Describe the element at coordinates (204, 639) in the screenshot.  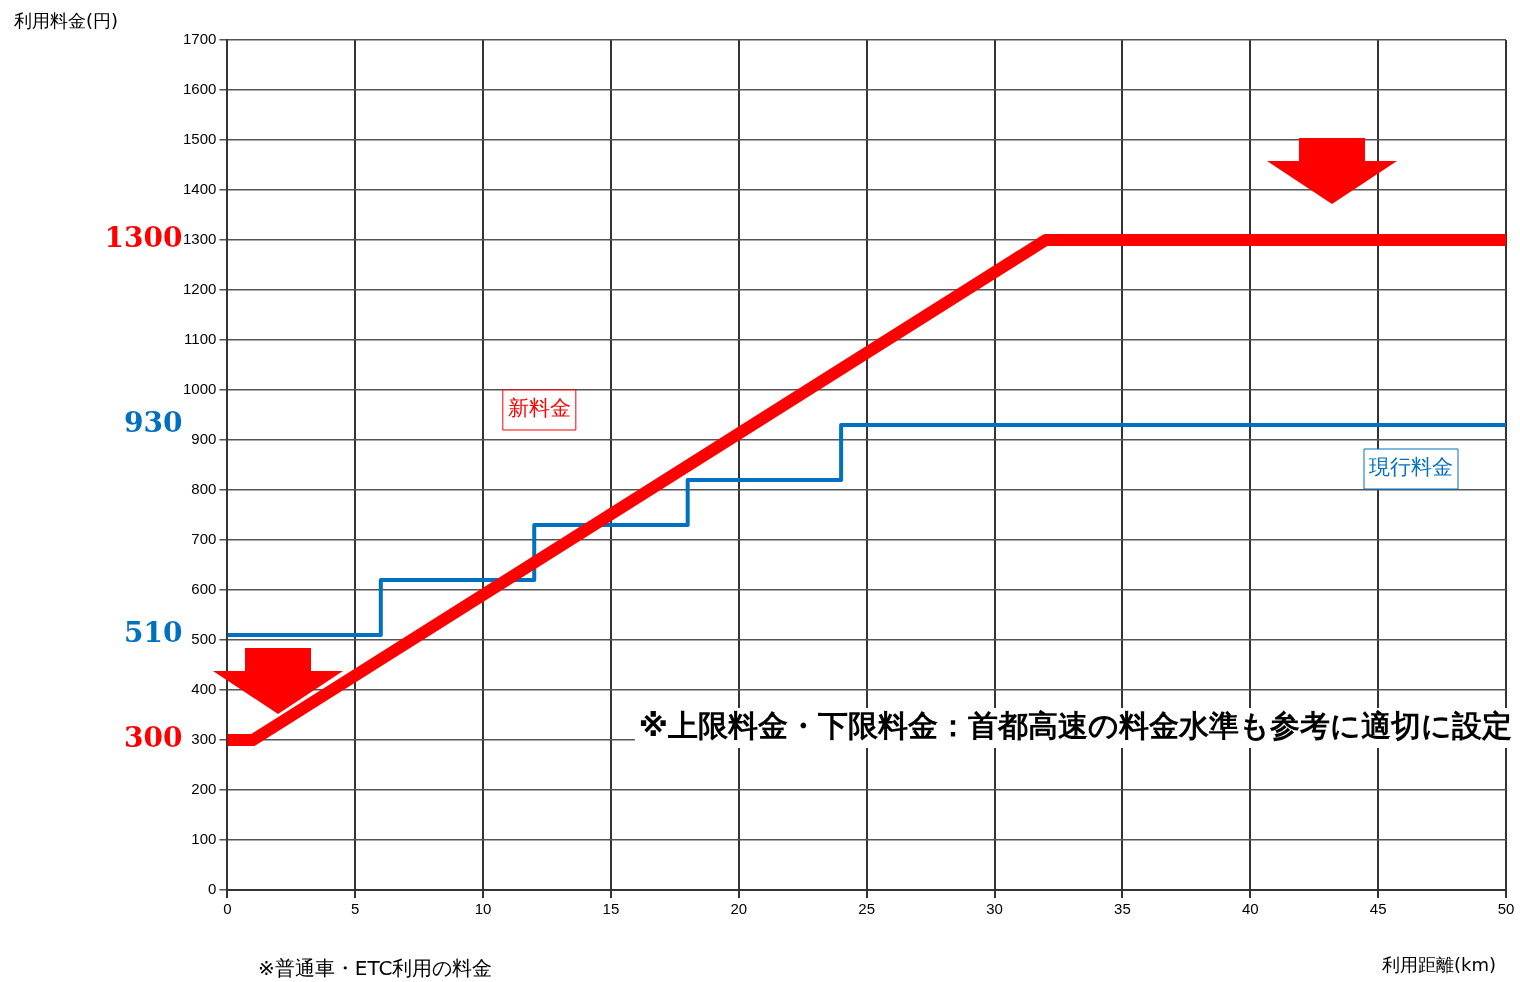
I see `y-tick-label: 500` at that location.